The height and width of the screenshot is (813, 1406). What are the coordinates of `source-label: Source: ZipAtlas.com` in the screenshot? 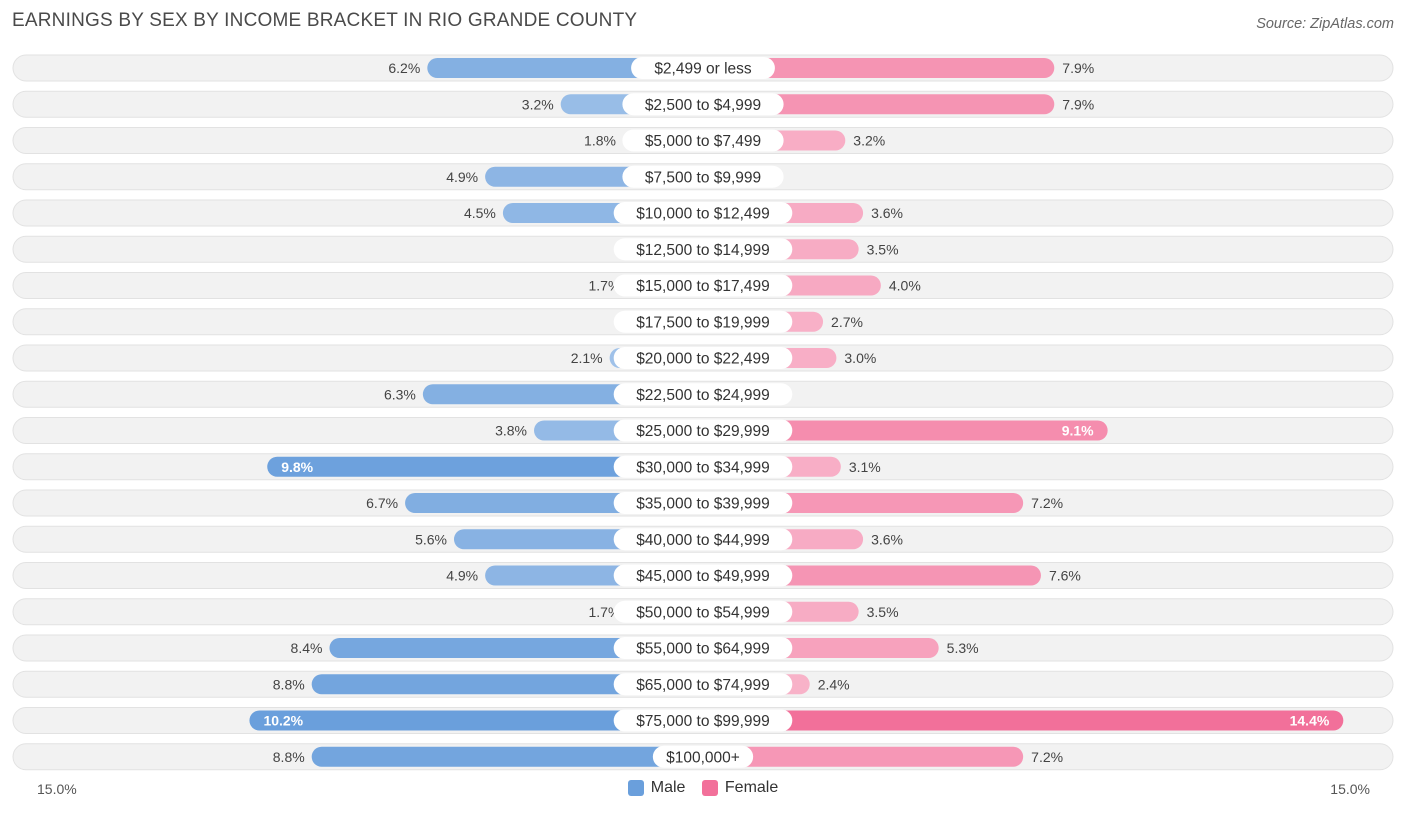 It's located at (1325, 24).